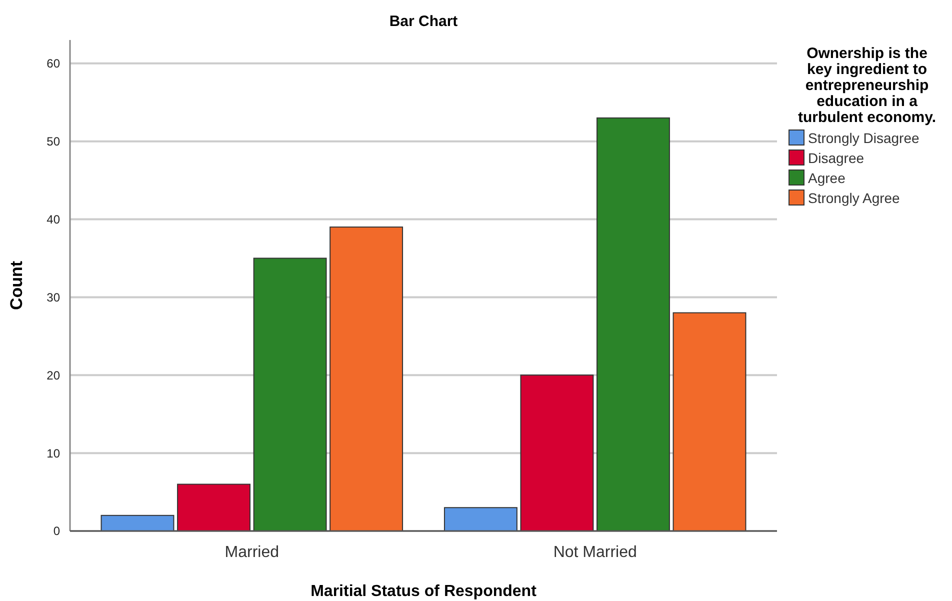 Image resolution: width=952 pixels, height=601 pixels. What do you see at coordinates (56, 531) in the screenshot?
I see `y-tick-label: 0` at bounding box center [56, 531].